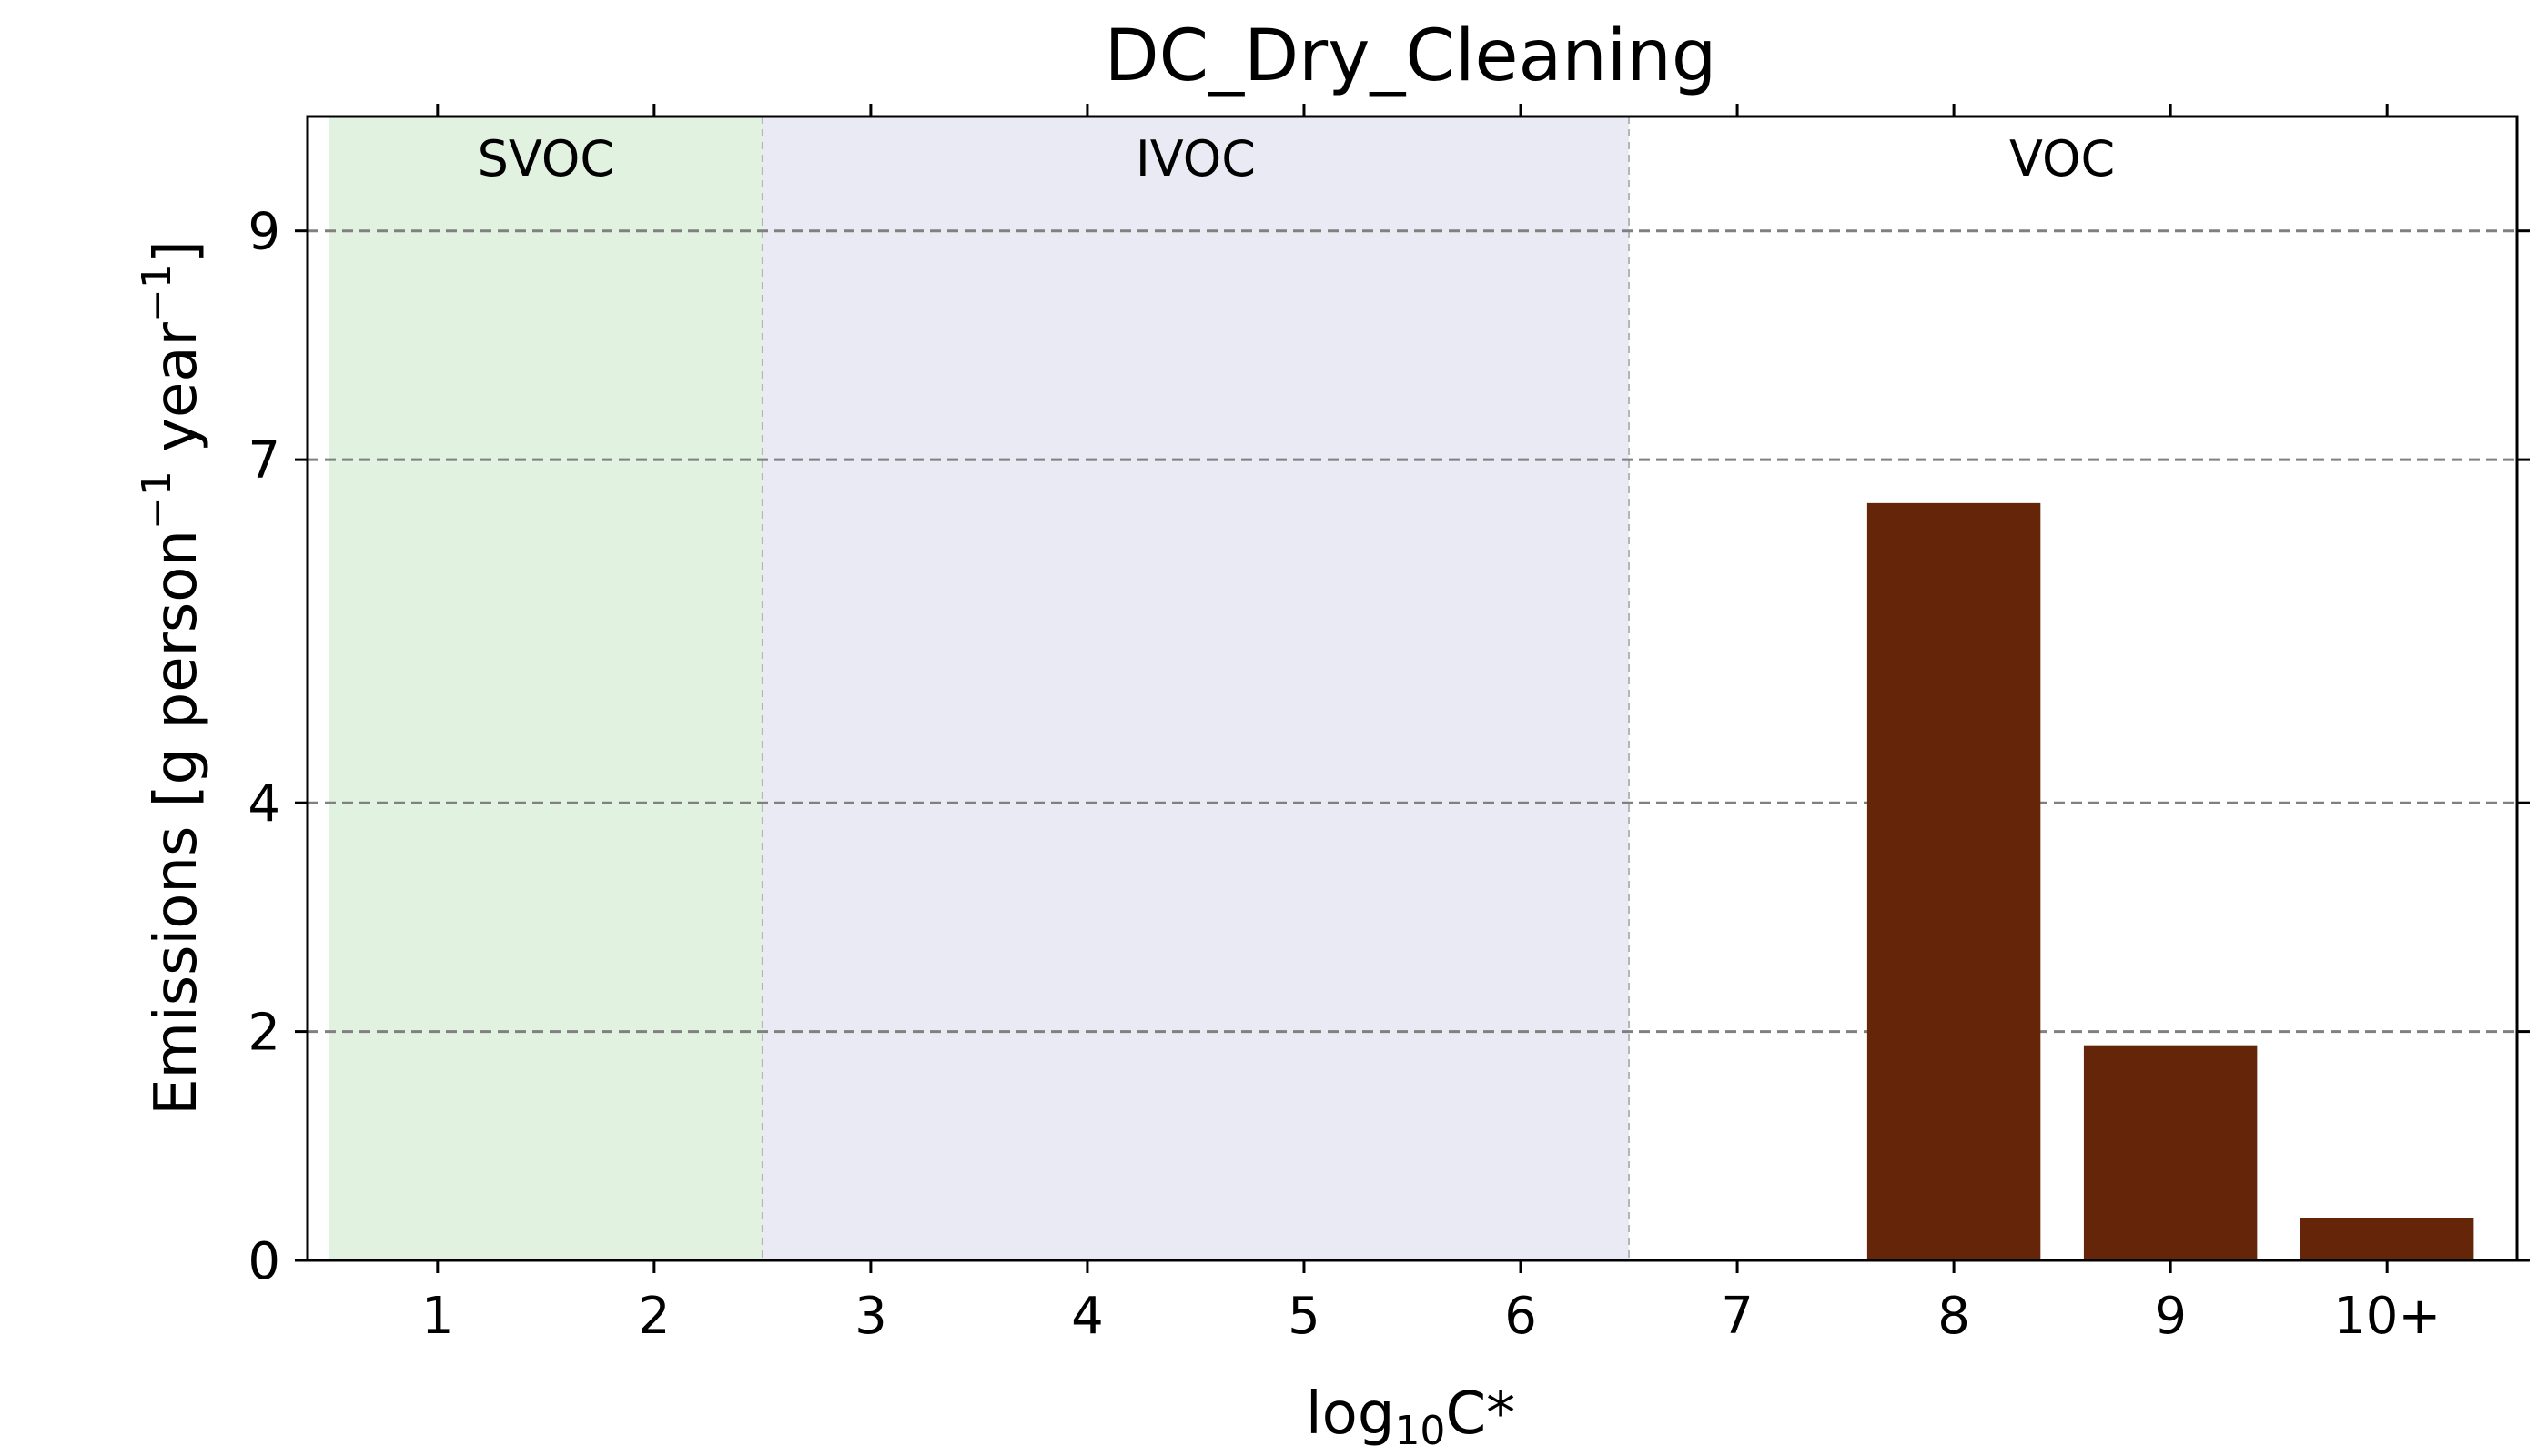  What do you see at coordinates (157, 292) in the screenshot?
I see `y-axis-label-sup2: −1` at bounding box center [157, 292].